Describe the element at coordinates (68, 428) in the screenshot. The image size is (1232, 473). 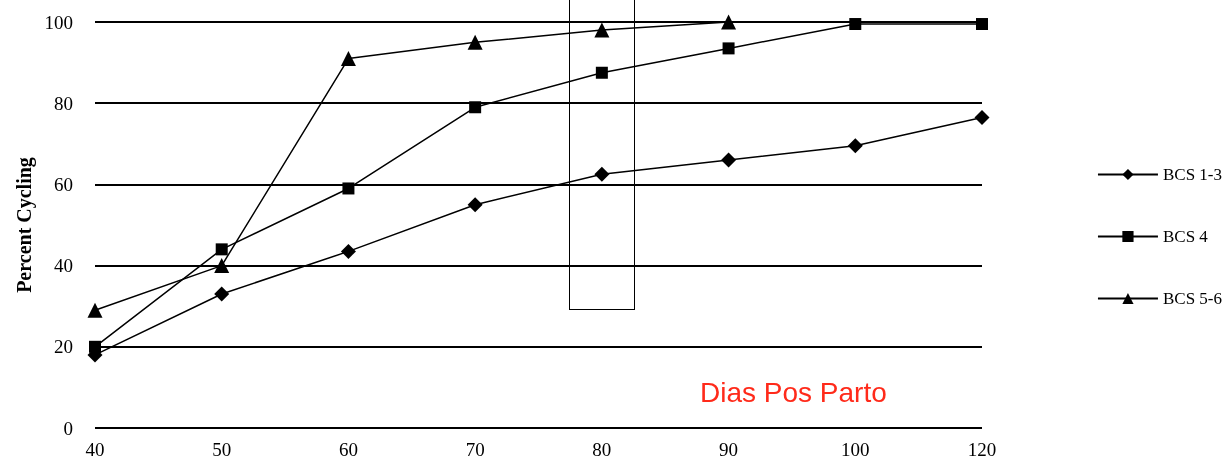
I see `y-tick-label: 0` at that location.